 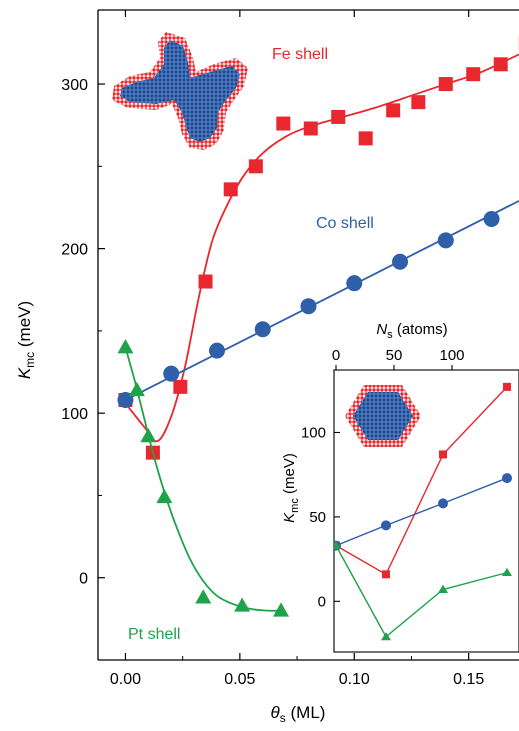 I want to click on inset-y-tick-label: 100, so click(x=313, y=432).